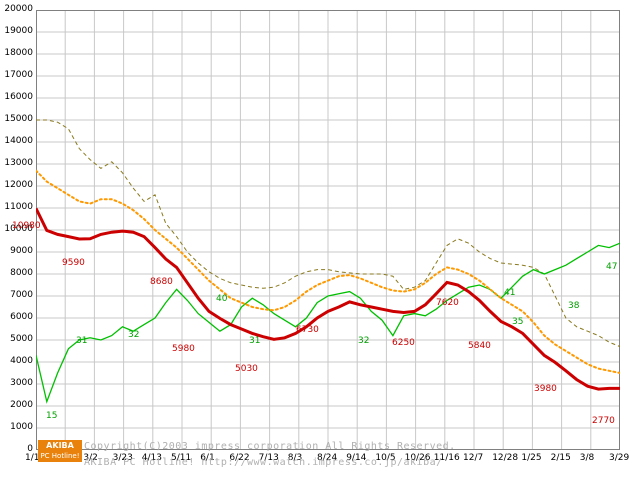  I want to click on x-tick-label: 5/11, so click(181, 458).